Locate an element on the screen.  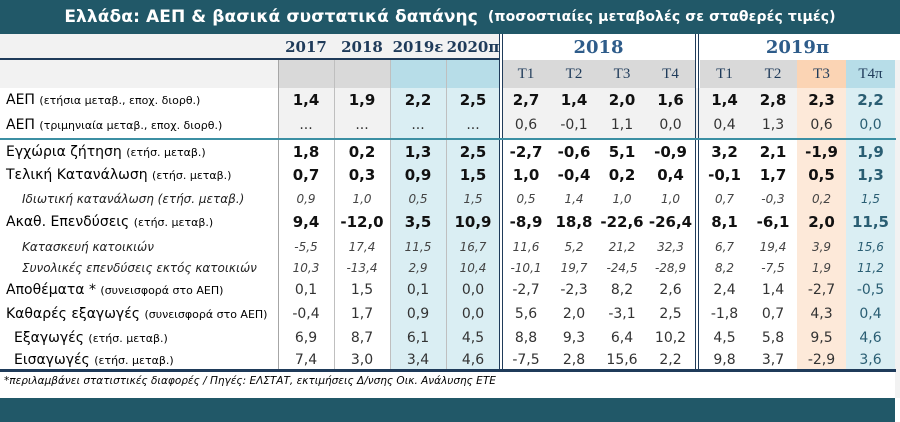
cell-value: 2,9 is located at coordinates (418, 268).